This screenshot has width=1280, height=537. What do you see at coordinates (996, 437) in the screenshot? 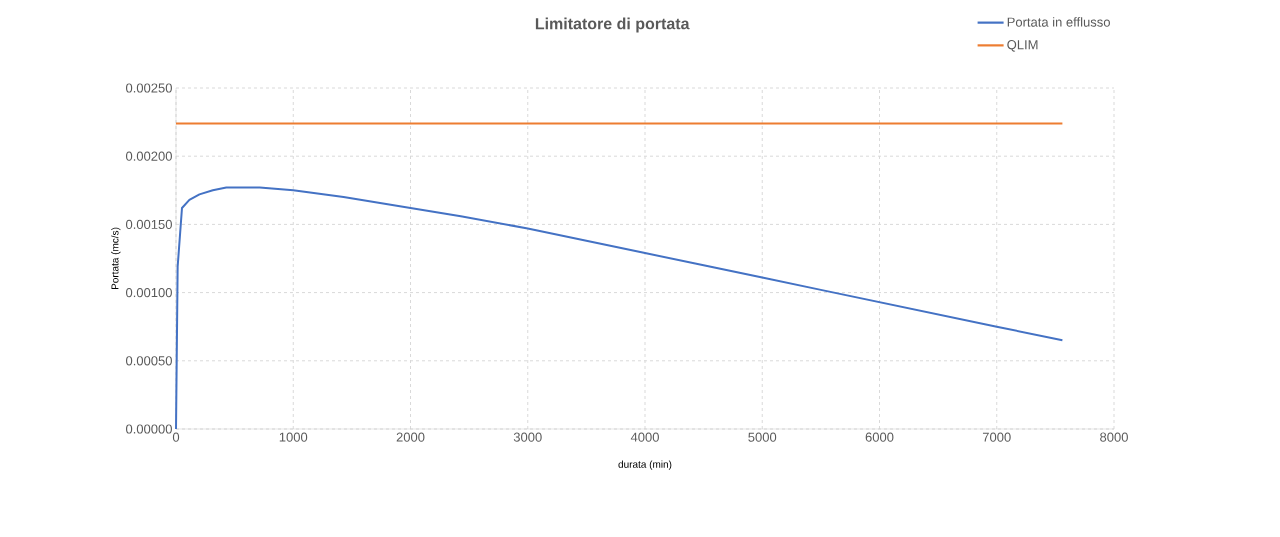
I see `x-tick-label: 7000` at bounding box center [996, 437].